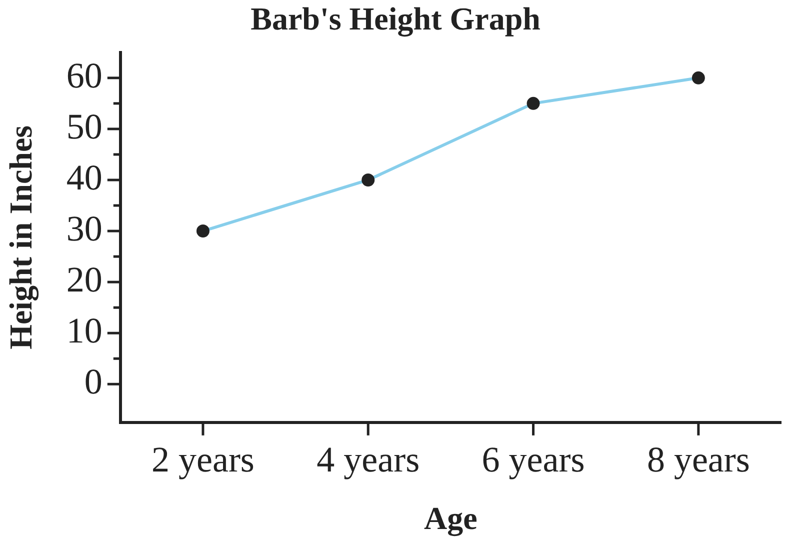 This screenshot has width=789, height=540. Describe the element at coordinates (368, 459) in the screenshot. I see `x-tick-label: 4 years` at that location.